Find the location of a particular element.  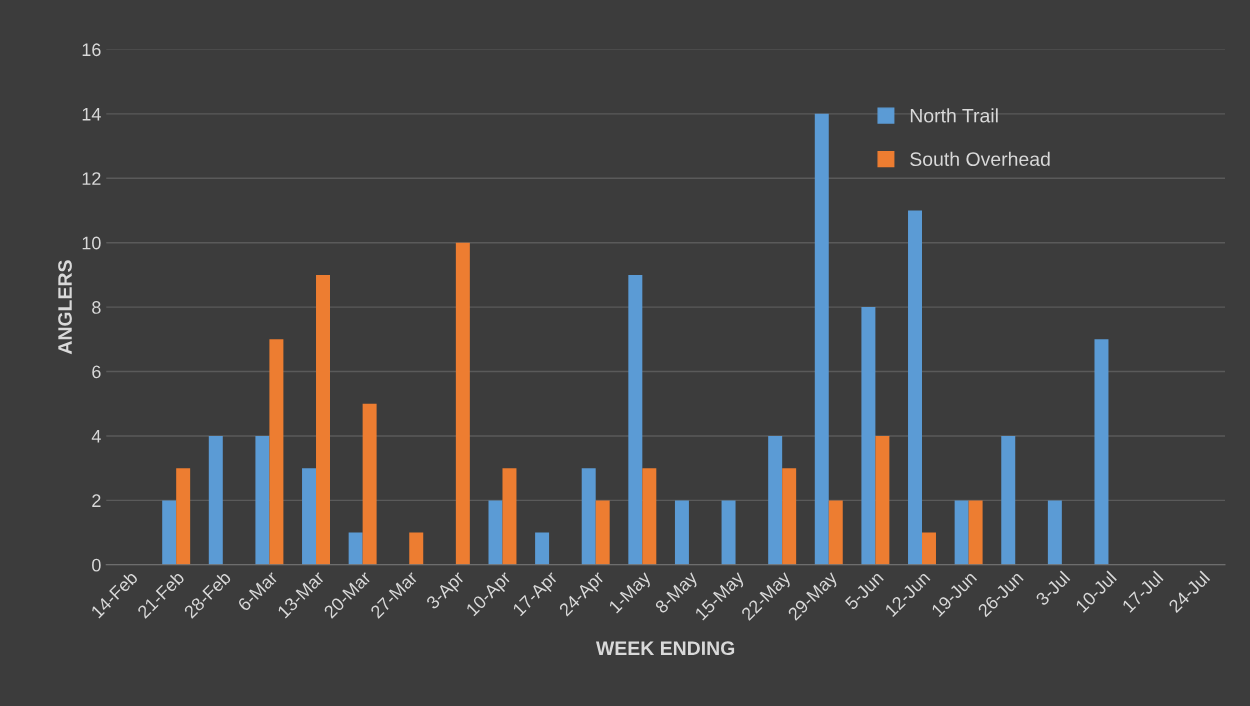

legend-label: North Trail is located at coordinates (954, 115).